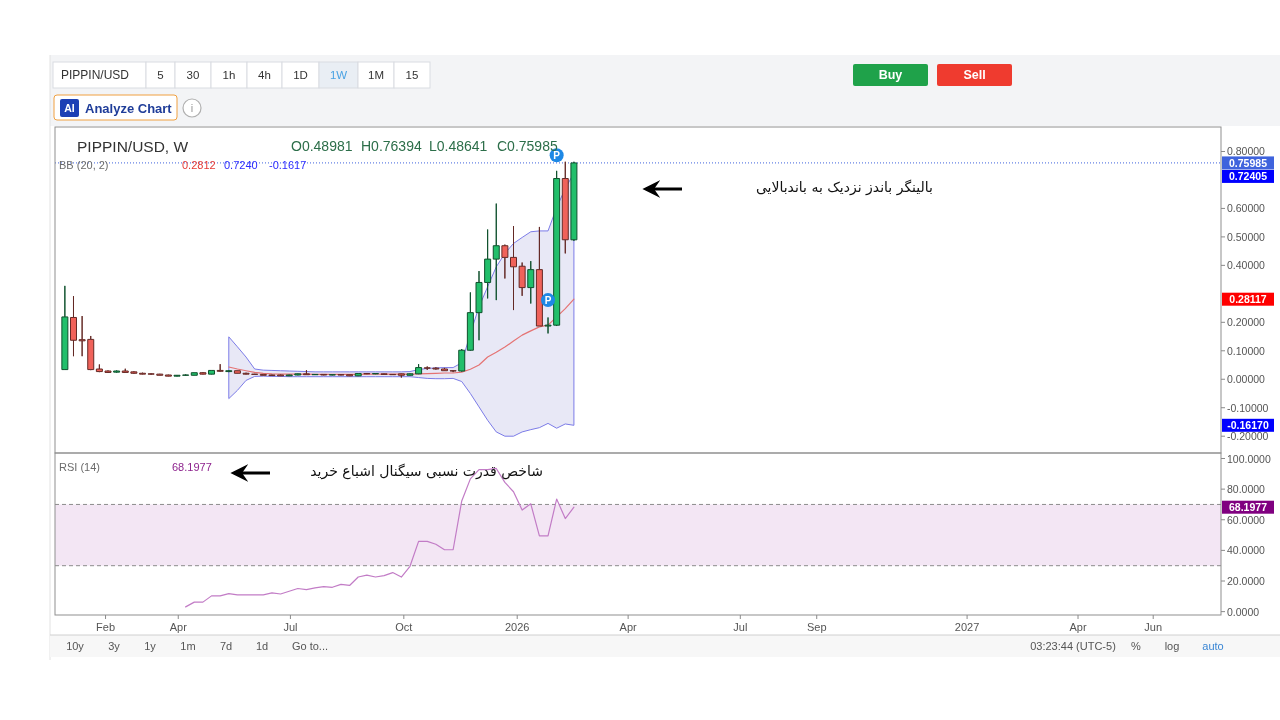 The height and width of the screenshot is (720, 1280). I want to click on text: 1W, so click(338, 75).